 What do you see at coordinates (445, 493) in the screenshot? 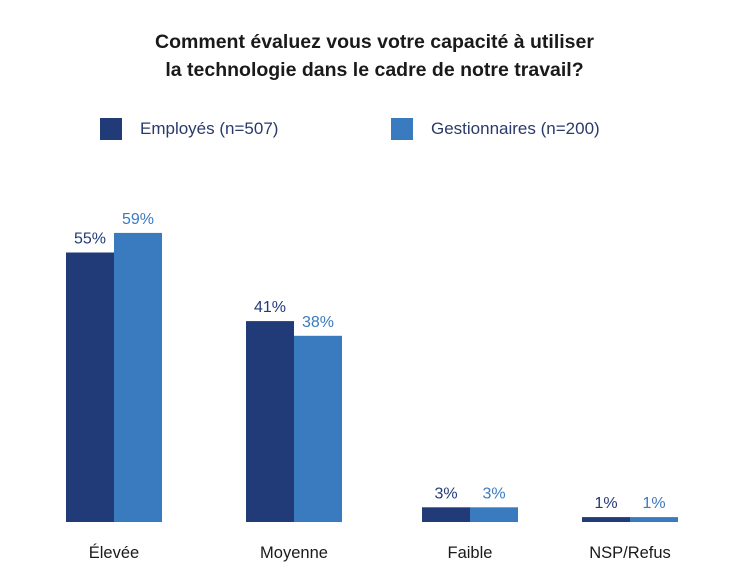
I see `data-label-faible-employes: 3%` at bounding box center [445, 493].